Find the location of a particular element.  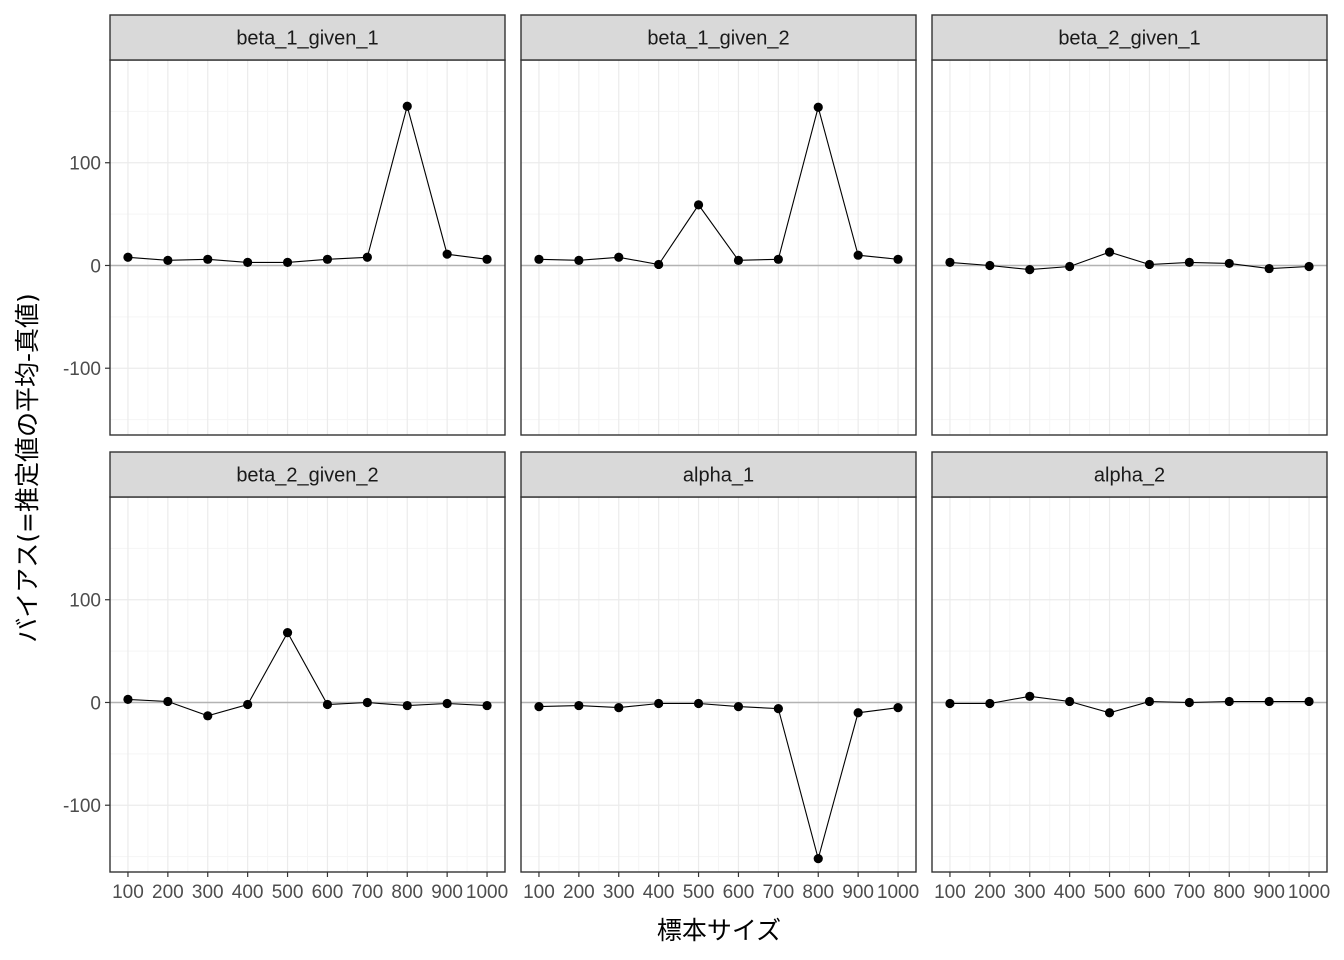

x-tick-label: 400 is located at coordinates (248, 892).